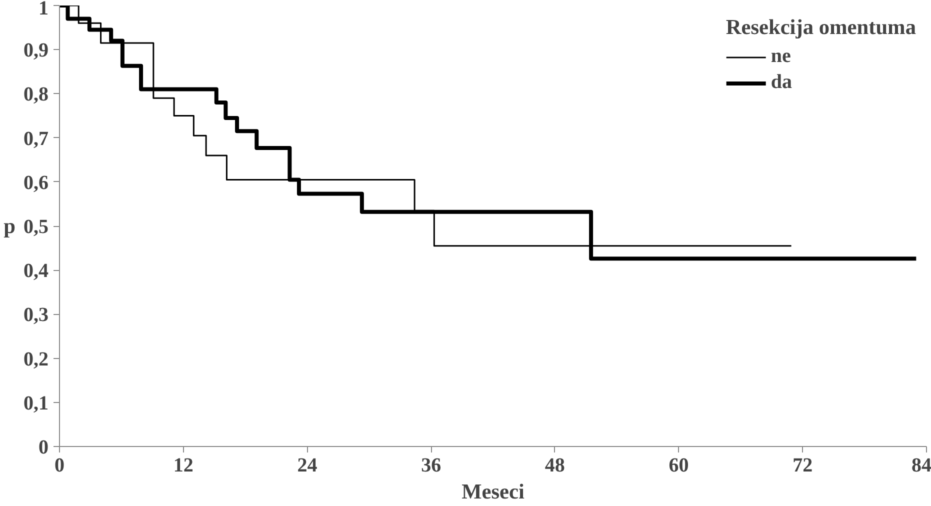 This screenshot has width=931, height=506. What do you see at coordinates (36, 315) in the screenshot?
I see `y-tick-label: 0,3` at bounding box center [36, 315].